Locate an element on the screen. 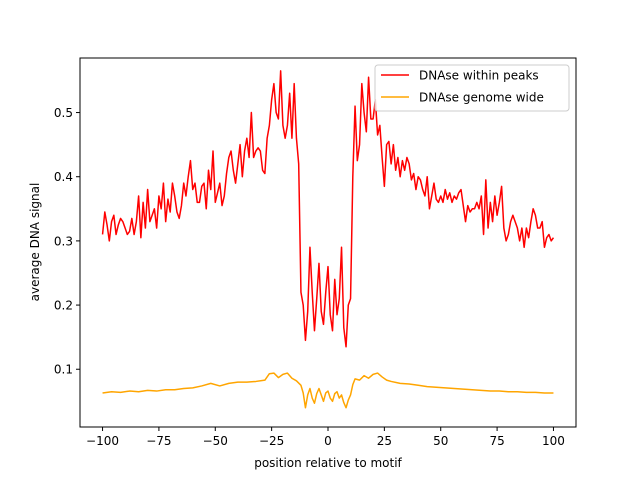  x-tick-label: −75 is located at coordinates (158, 441).